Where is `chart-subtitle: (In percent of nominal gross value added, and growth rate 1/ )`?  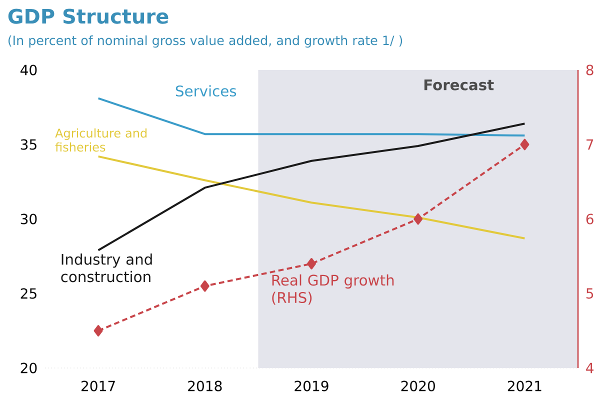 chart-subtitle: (In percent of nominal gross value added, and growth rate 1/ ) is located at coordinates (205, 41).